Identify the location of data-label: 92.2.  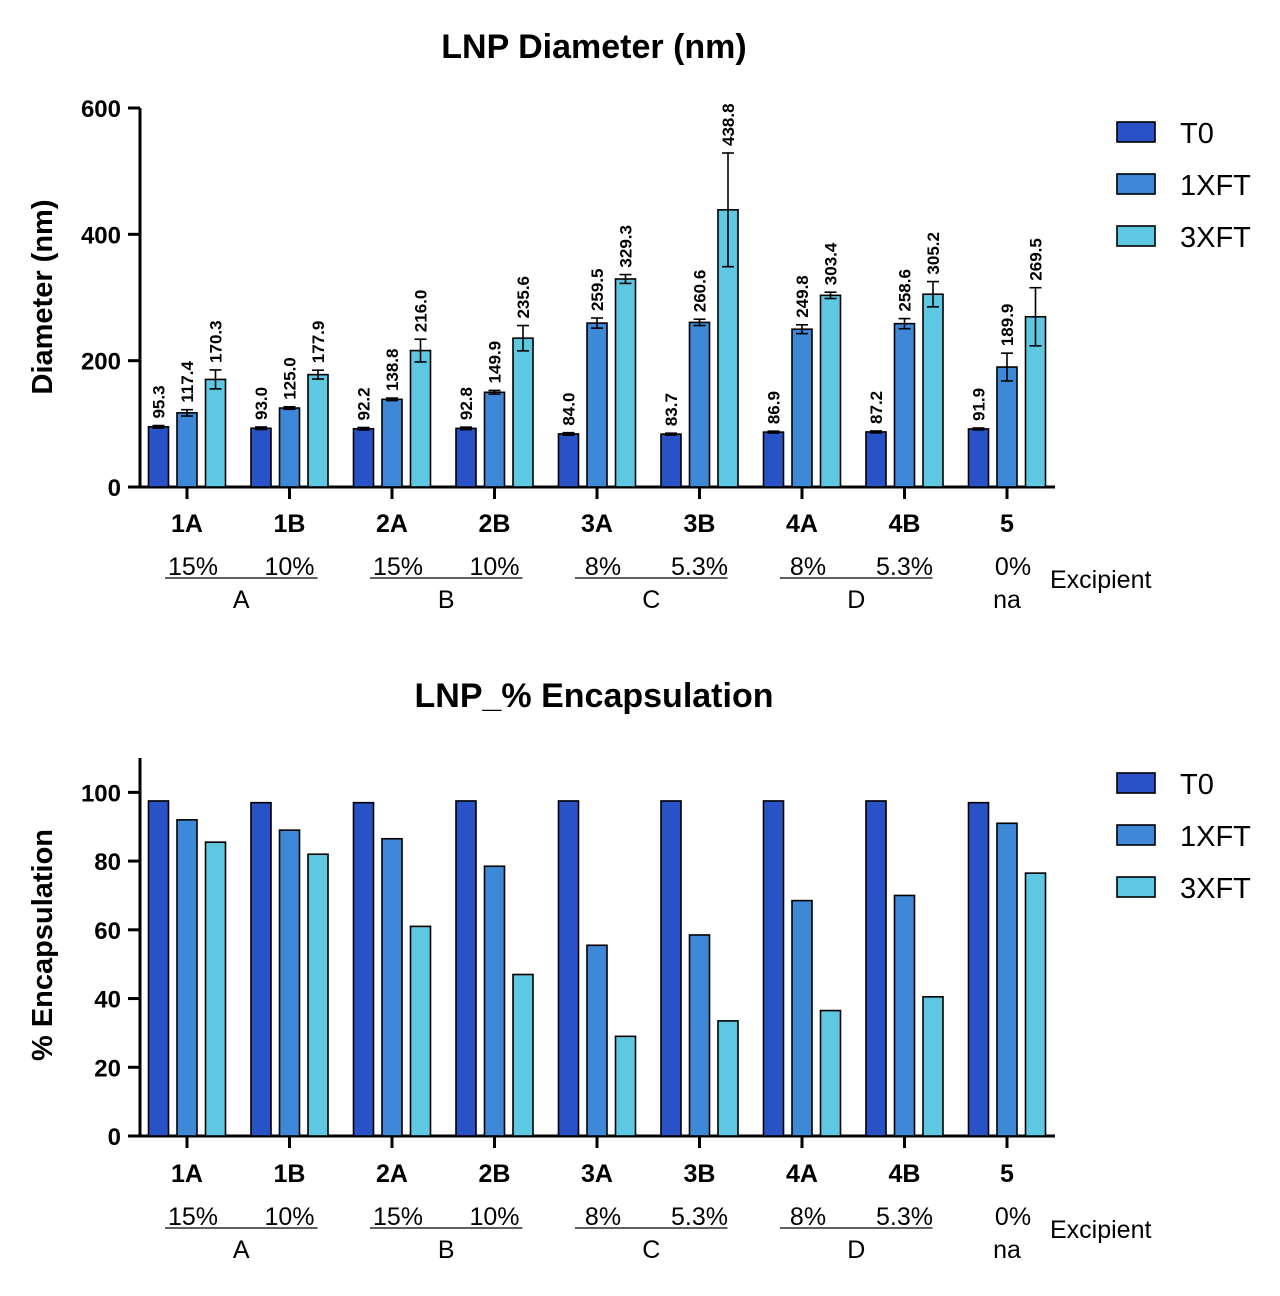
(364, 403).